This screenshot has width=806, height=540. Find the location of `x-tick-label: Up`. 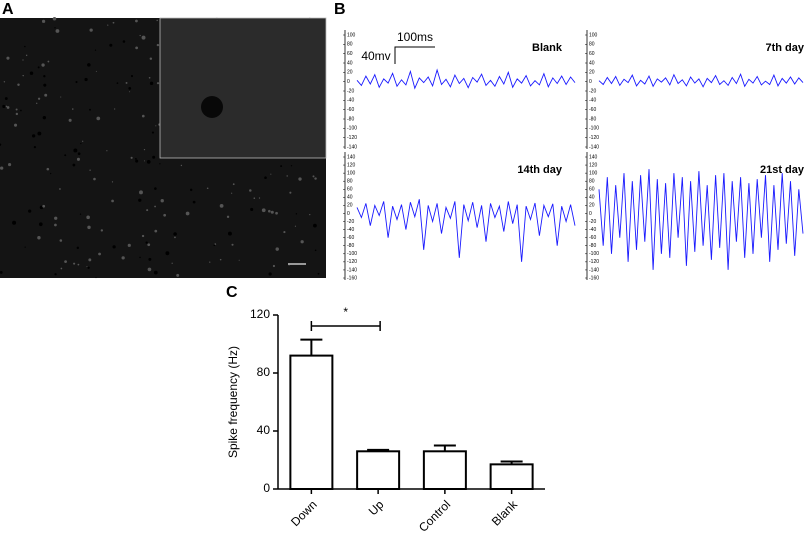

x-tick-label: Up is located at coordinates (376, 507).